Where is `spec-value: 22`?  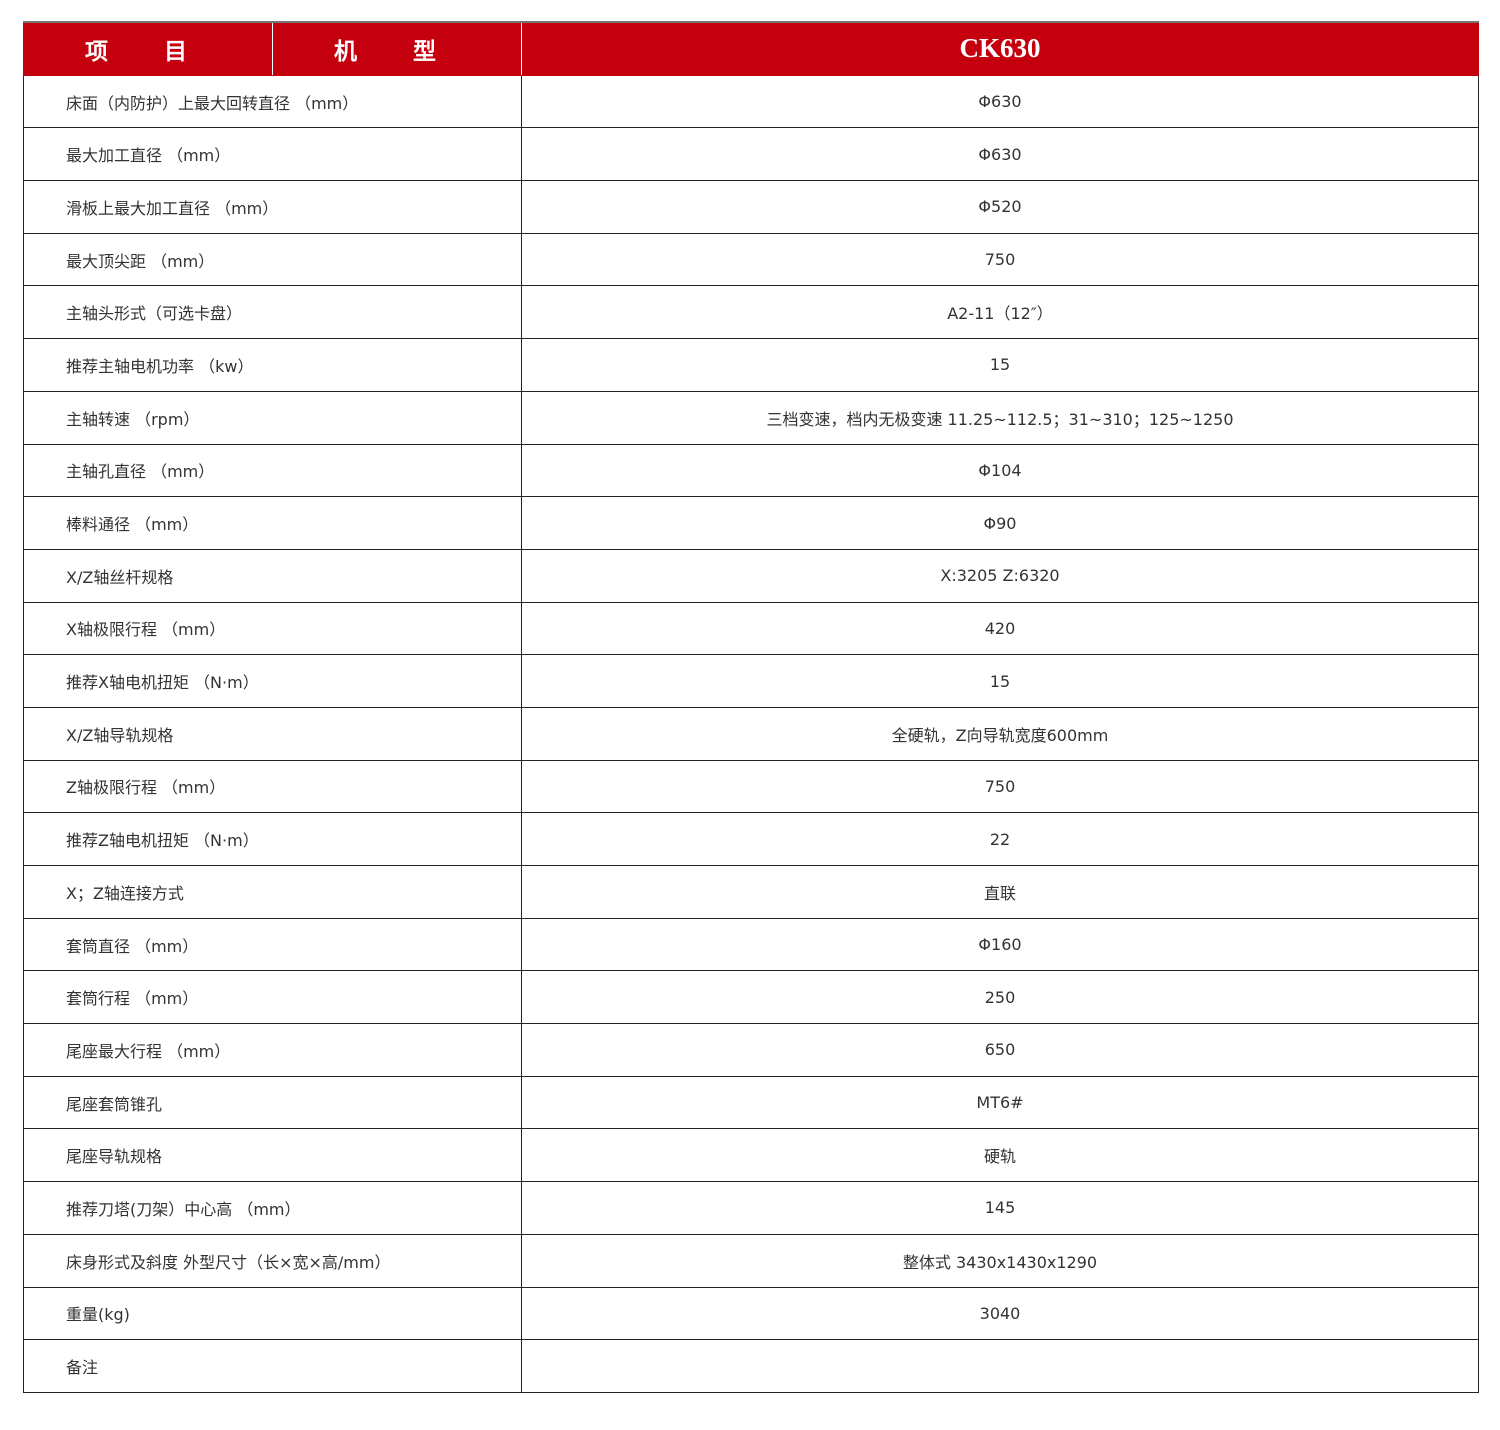 spec-value: 22 is located at coordinates (1000, 839).